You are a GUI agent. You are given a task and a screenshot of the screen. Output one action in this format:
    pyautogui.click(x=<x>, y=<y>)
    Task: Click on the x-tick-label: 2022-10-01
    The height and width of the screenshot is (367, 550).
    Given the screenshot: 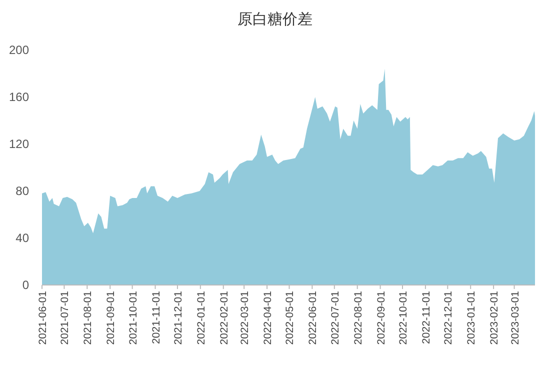 What is the action you would take?
    pyautogui.click(x=403, y=317)
    